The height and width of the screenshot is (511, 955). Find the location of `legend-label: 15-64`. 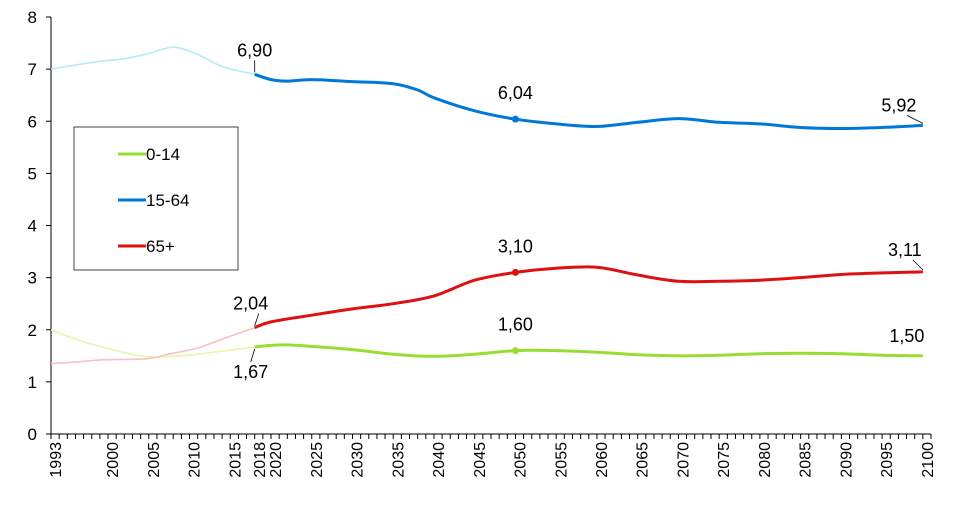

legend-label: 15-64 is located at coordinates (167, 200).